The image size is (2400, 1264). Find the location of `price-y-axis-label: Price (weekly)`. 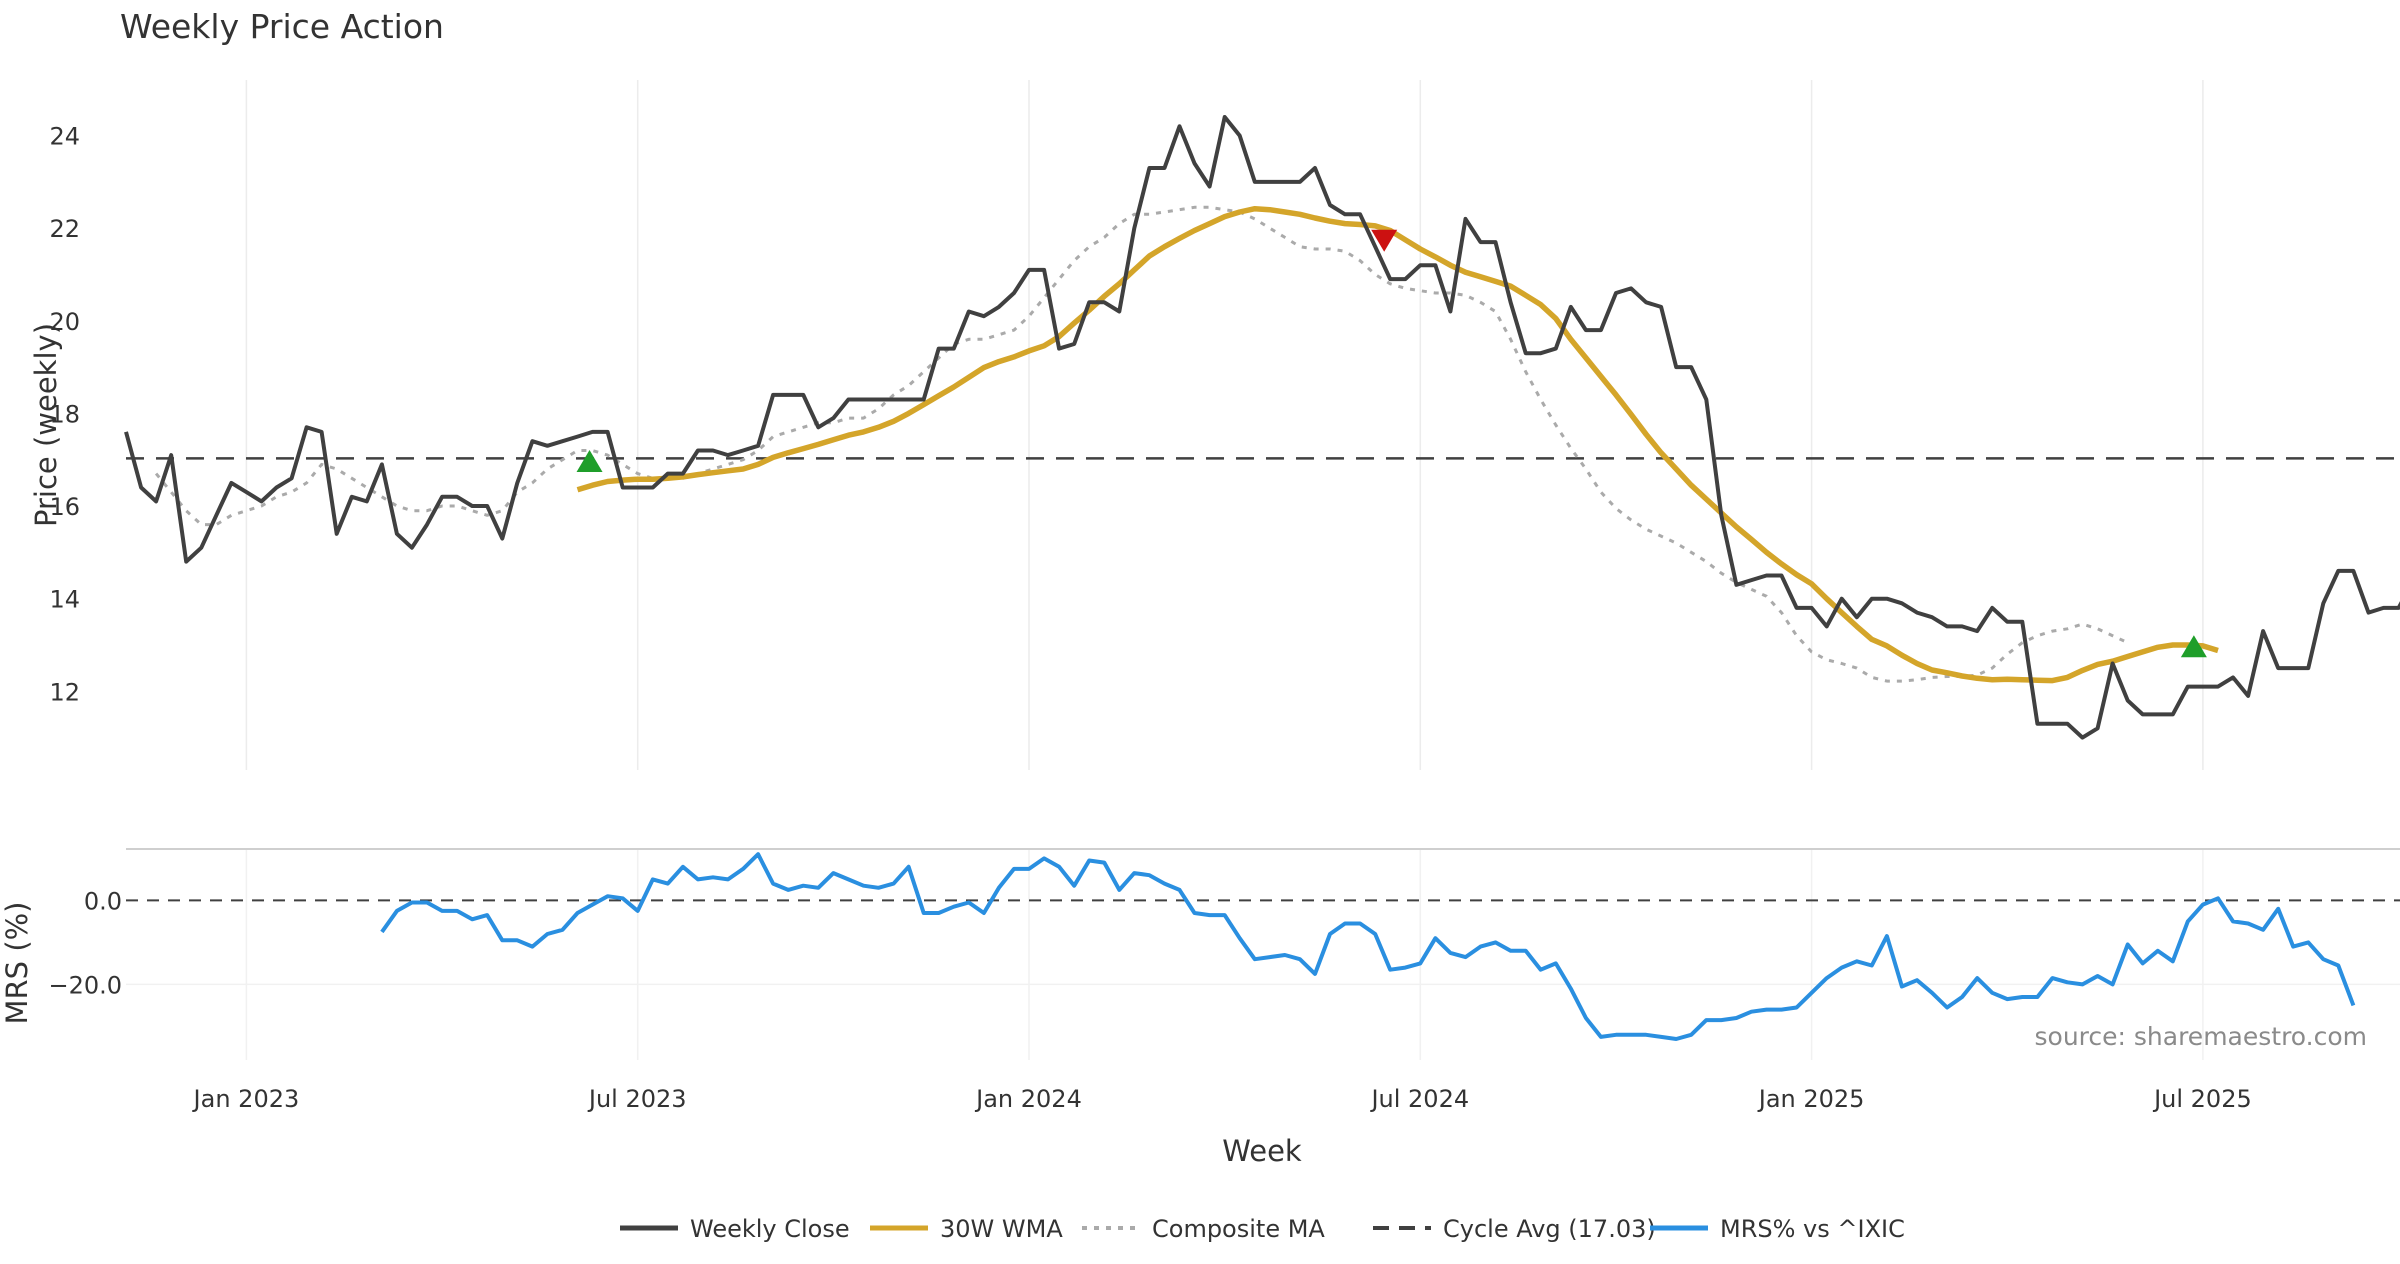

price-y-axis-label: Price (weekly) is located at coordinates (46, 425).